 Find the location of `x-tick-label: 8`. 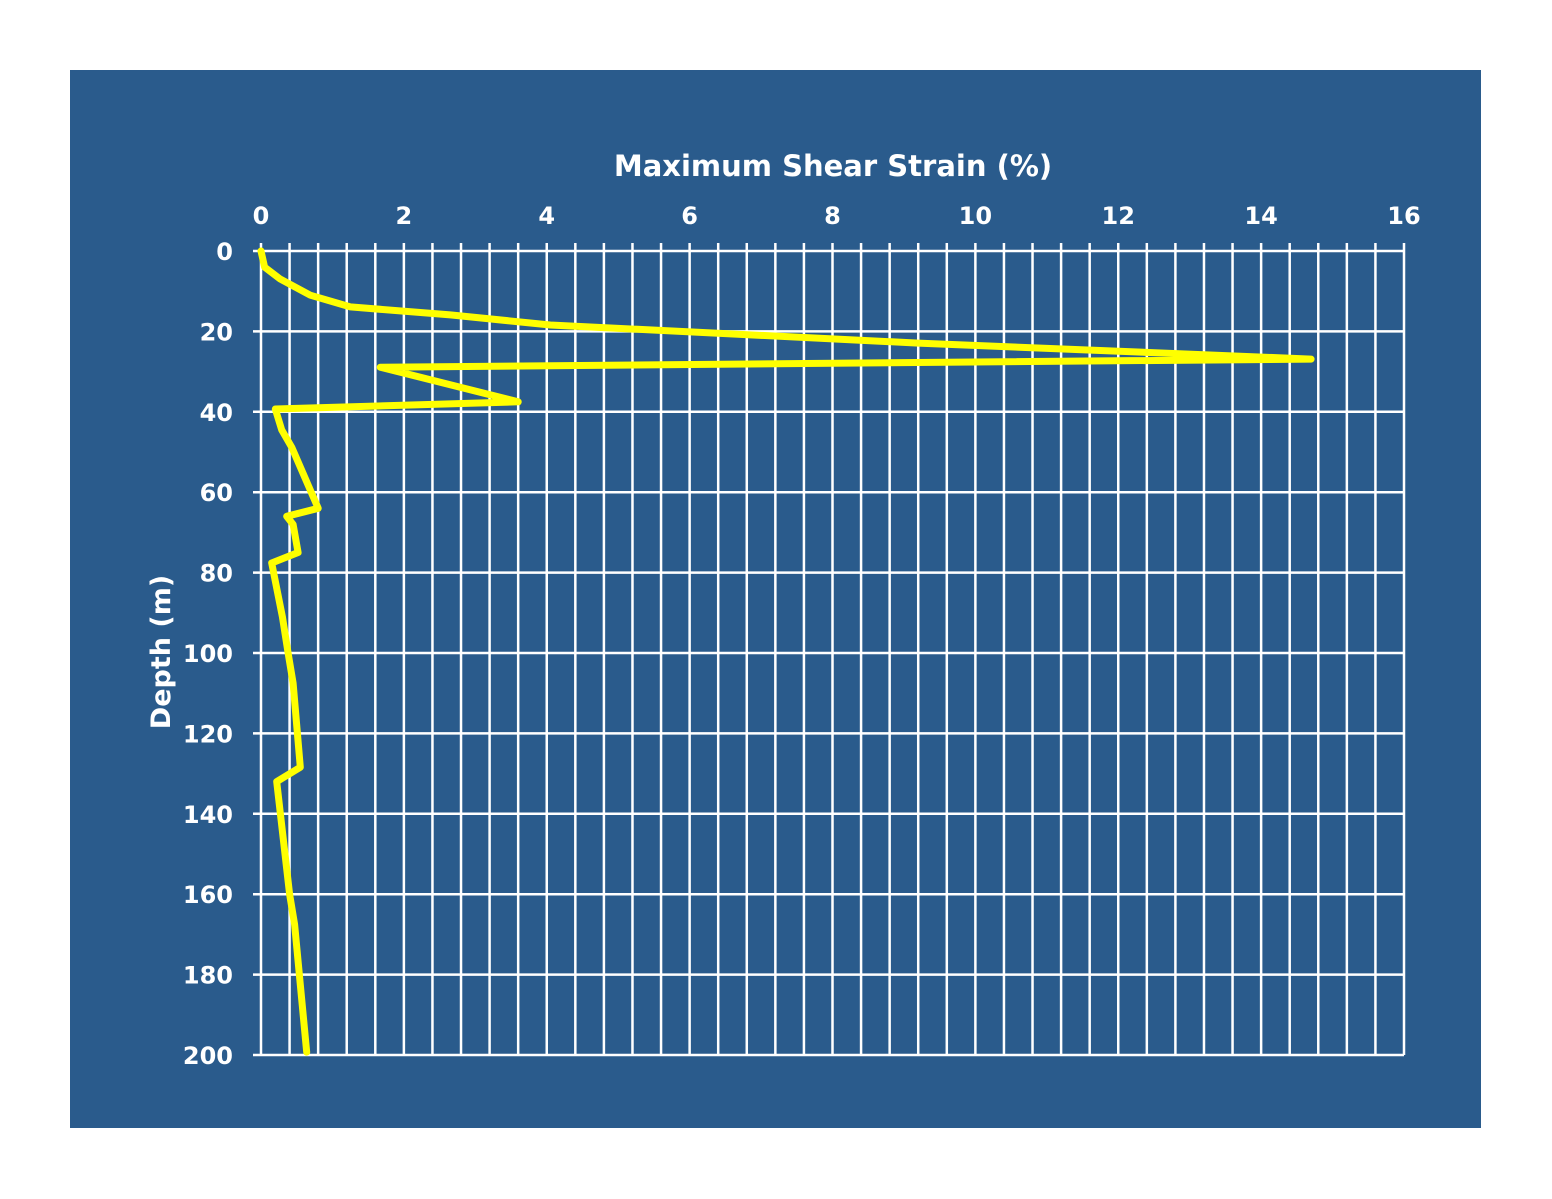

x-tick-label: 8 is located at coordinates (832, 216).